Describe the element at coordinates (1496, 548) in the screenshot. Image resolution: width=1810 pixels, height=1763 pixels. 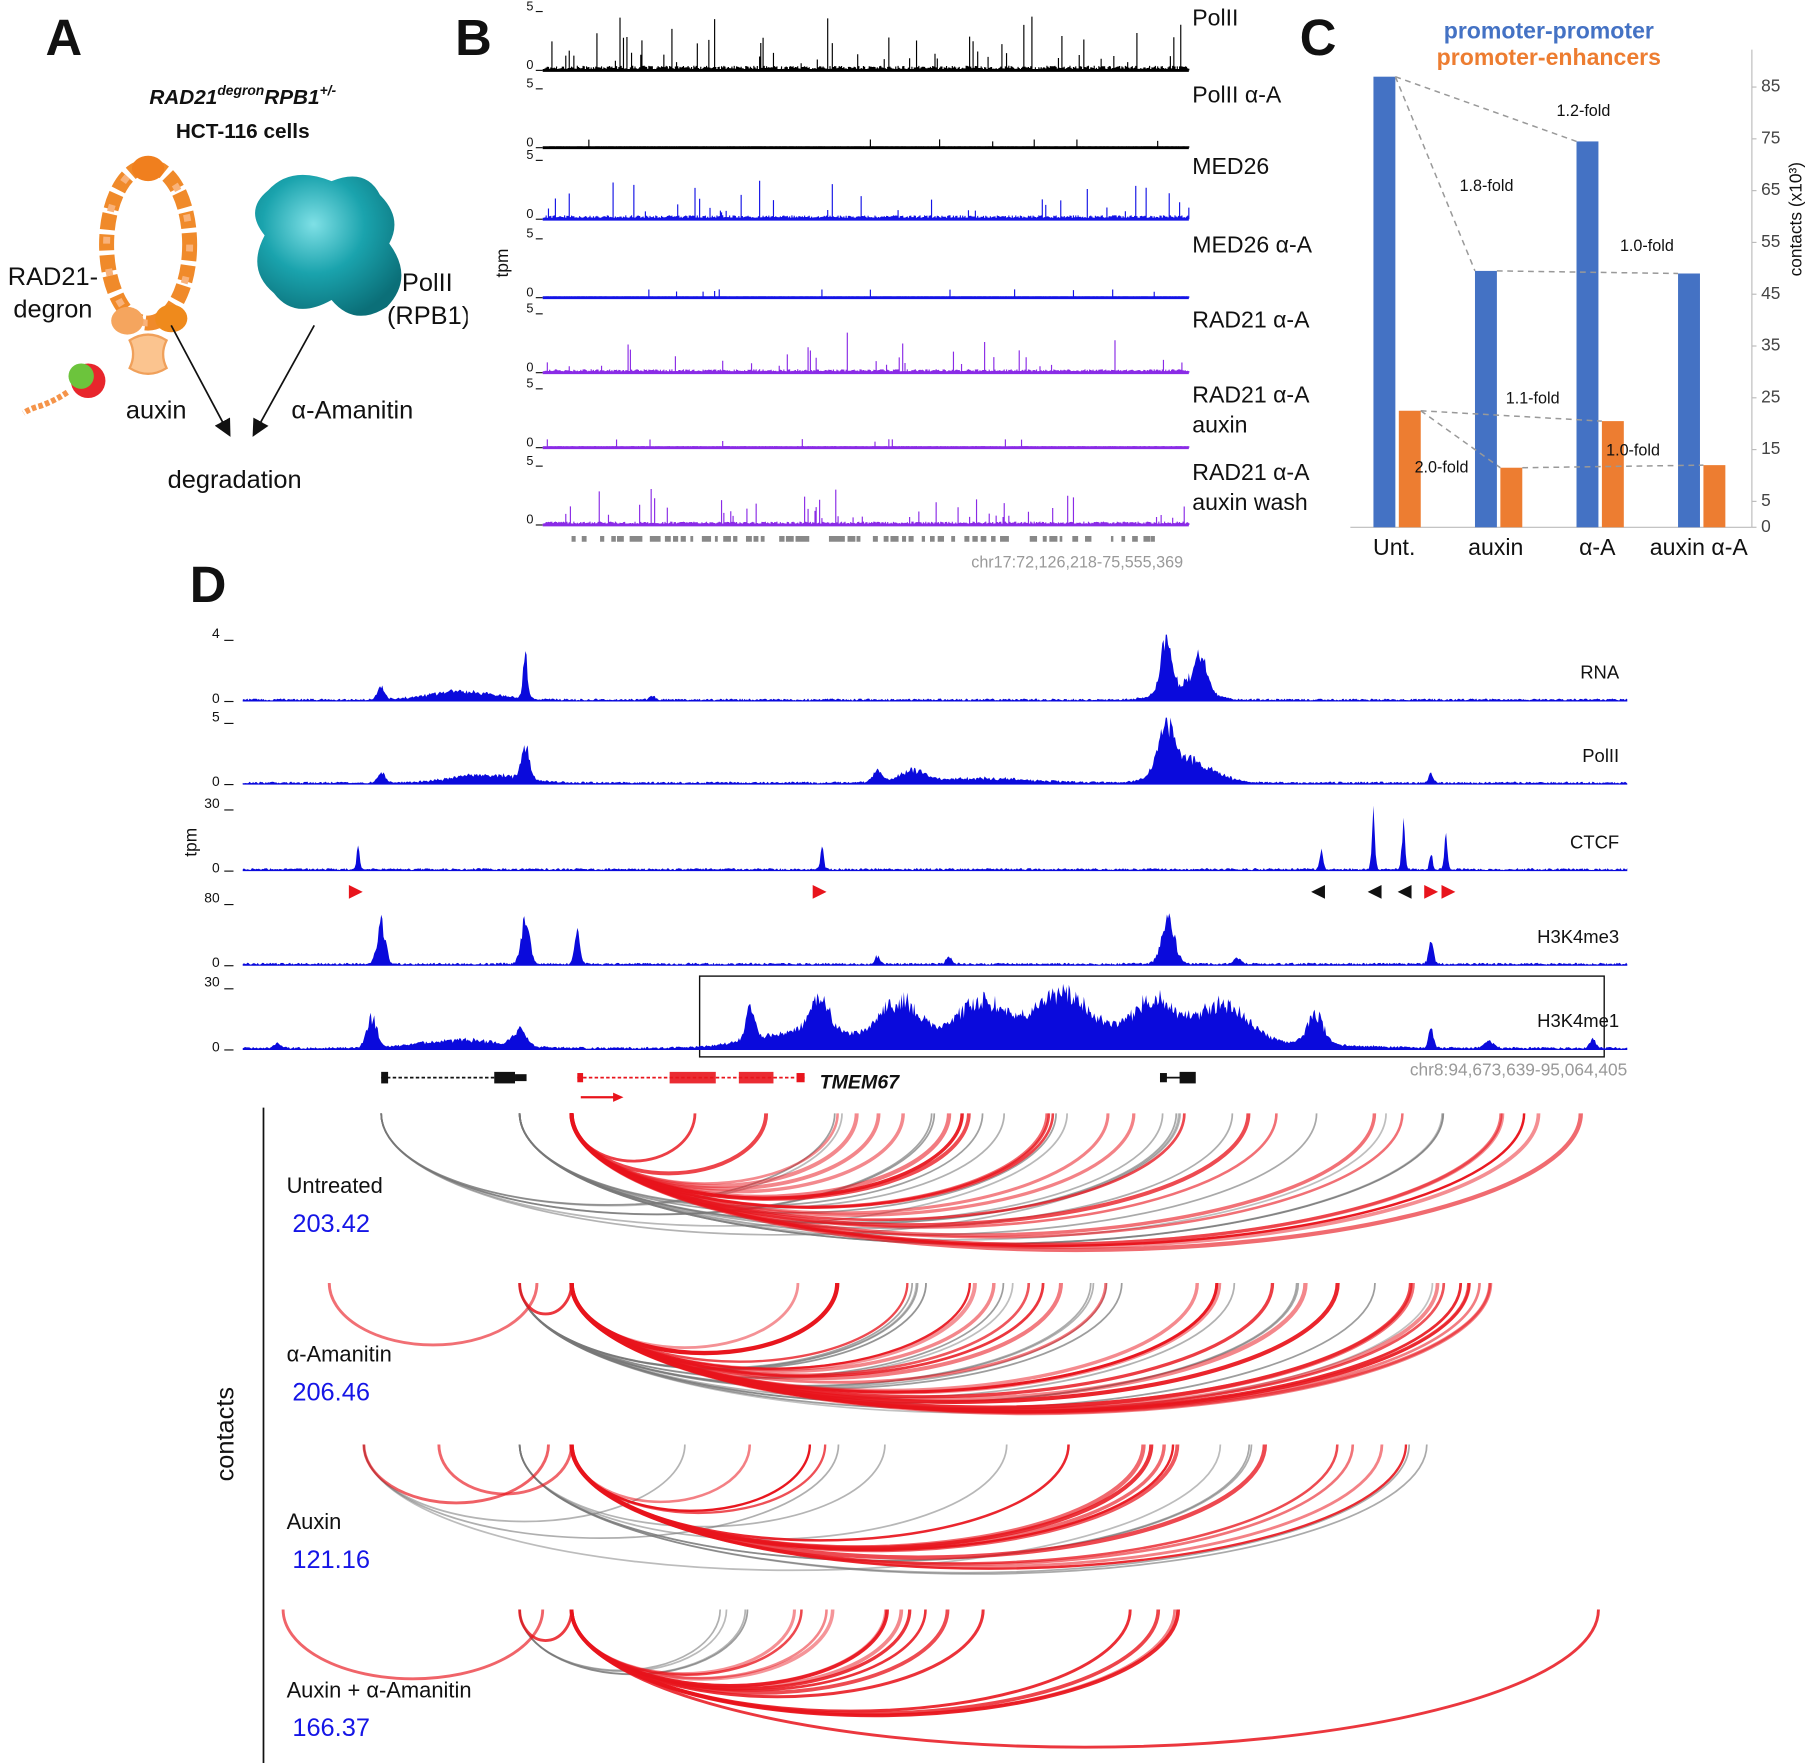
I see `x-tick-label: auxin` at that location.